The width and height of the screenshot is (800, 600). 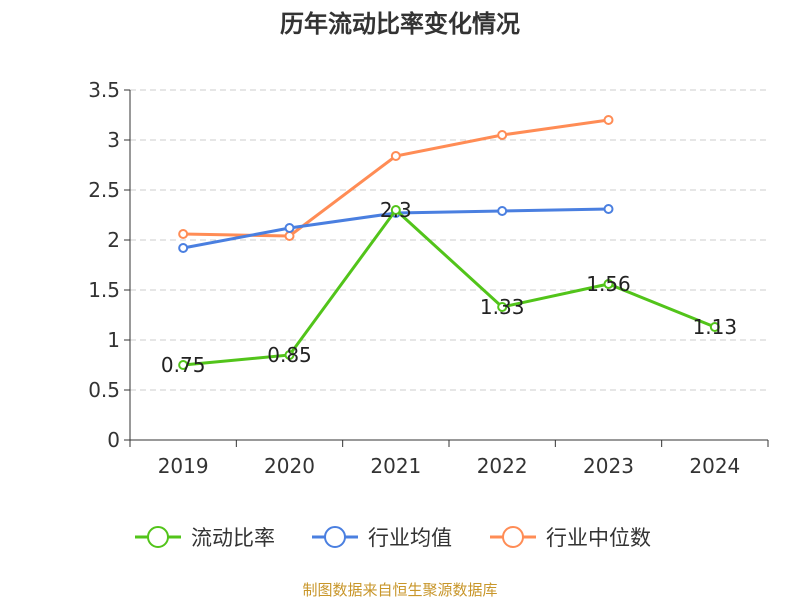 I want to click on legend-label: 流动比率, so click(x=233, y=538).